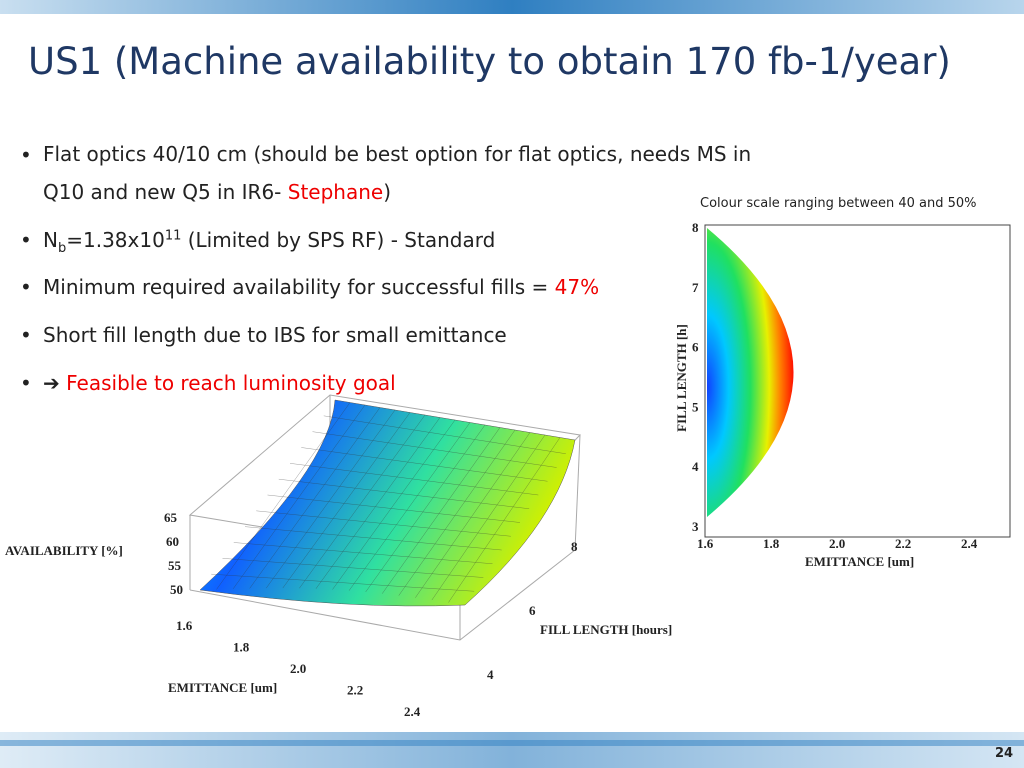 The image size is (1024, 768). I want to click on text: 47%, so click(577, 287).